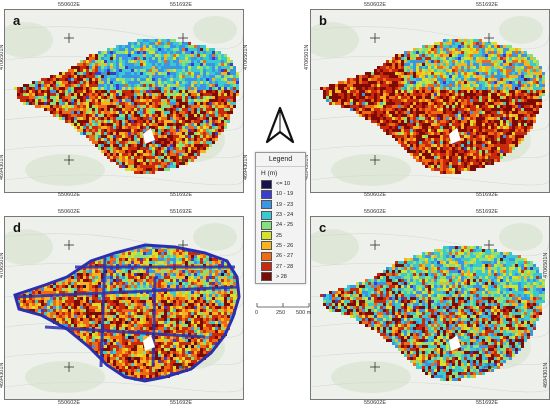 This screenshot has height=412, width=550. I want to click on legend-label: 25 - 26, so click(285, 245).